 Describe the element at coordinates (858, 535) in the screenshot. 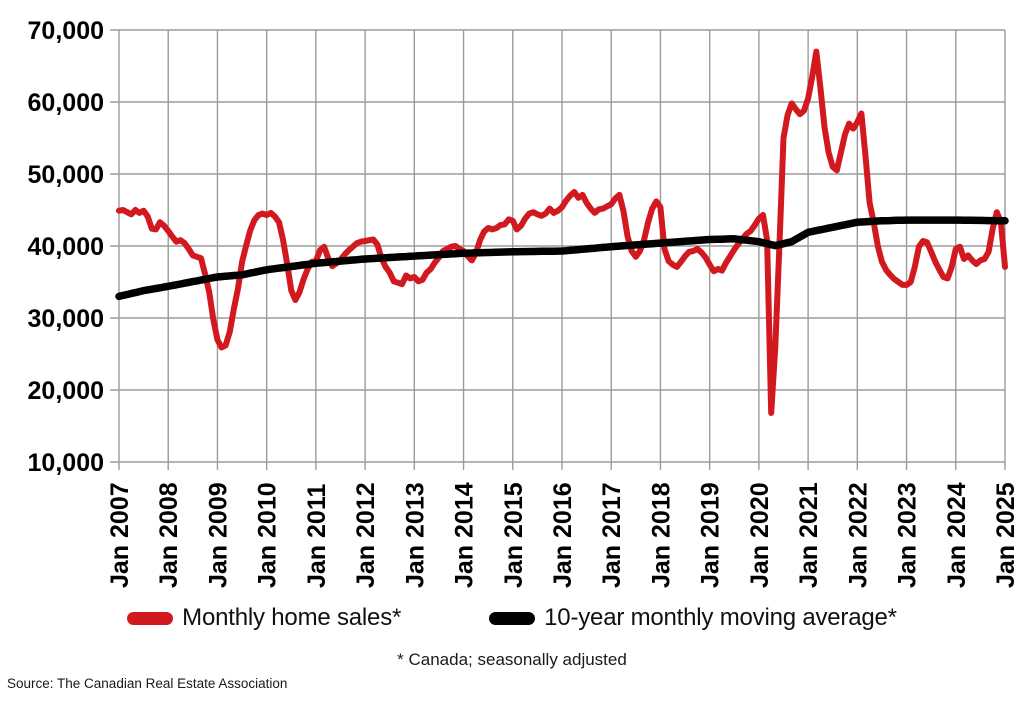

I see `x-tick-label: Jan 2022` at that location.